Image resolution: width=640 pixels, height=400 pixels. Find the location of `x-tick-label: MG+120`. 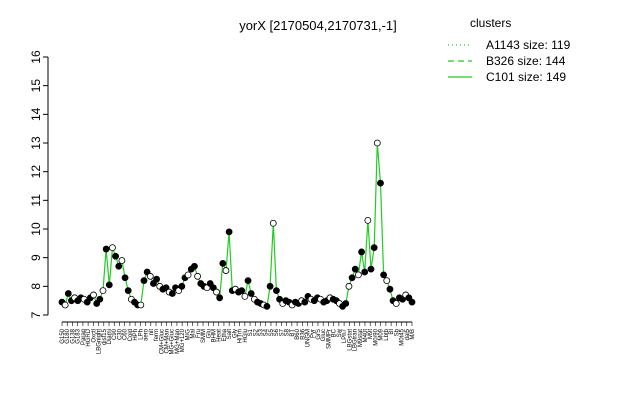

x-tick-label: MG+120 is located at coordinates (183, 340).